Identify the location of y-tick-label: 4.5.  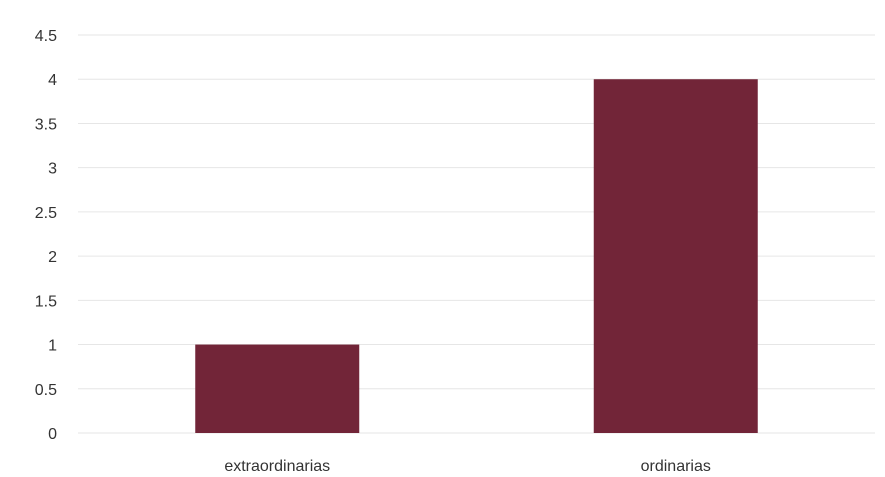
(46, 36).